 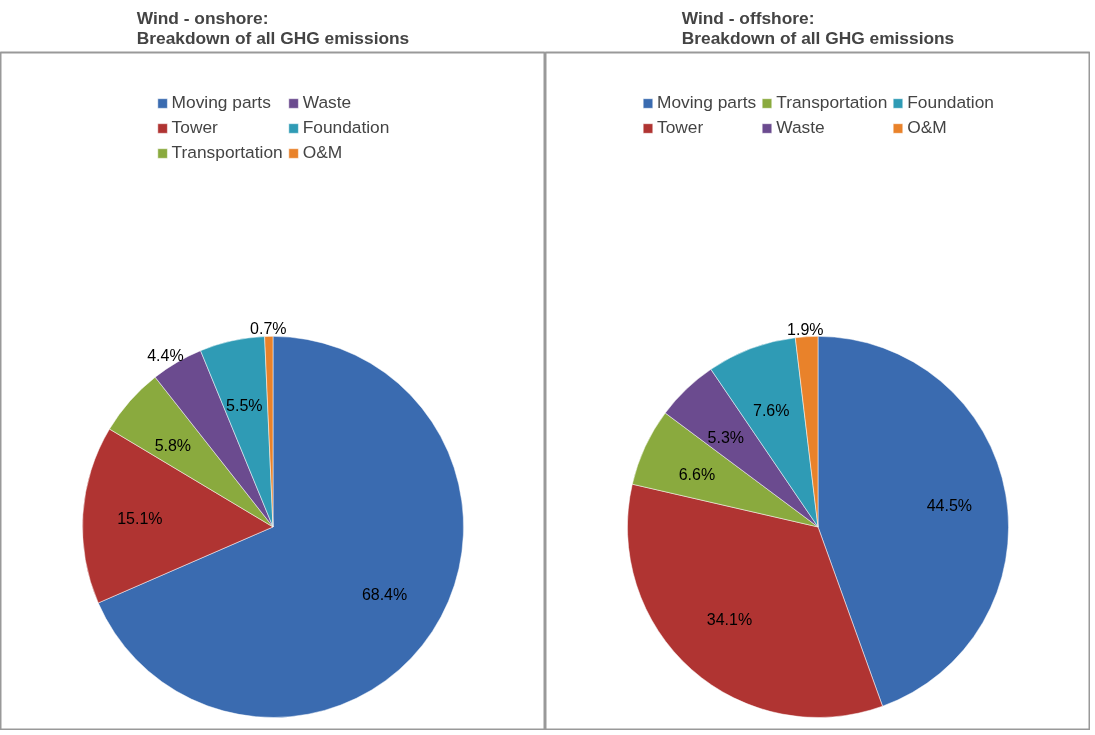 I want to click on data-label: 0.7%, so click(x=268, y=329).